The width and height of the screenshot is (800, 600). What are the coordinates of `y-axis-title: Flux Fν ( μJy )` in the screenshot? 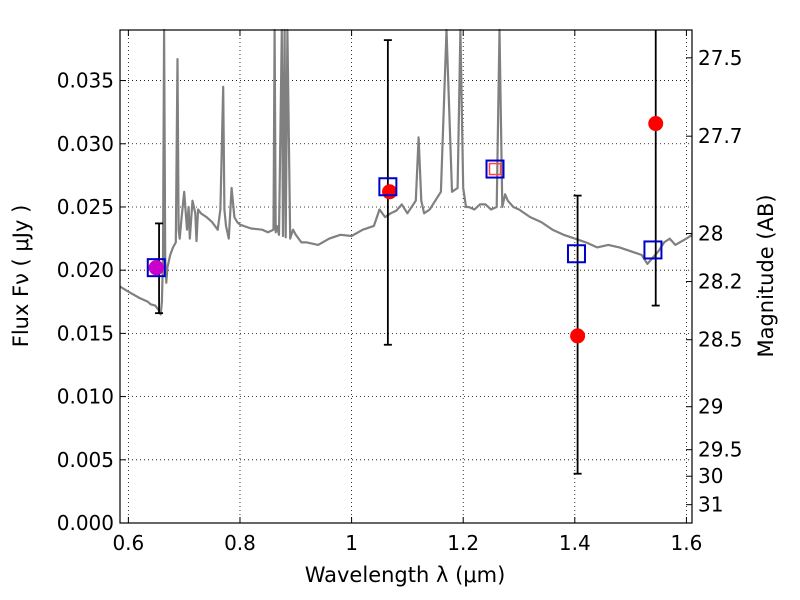 It's located at (21, 276).